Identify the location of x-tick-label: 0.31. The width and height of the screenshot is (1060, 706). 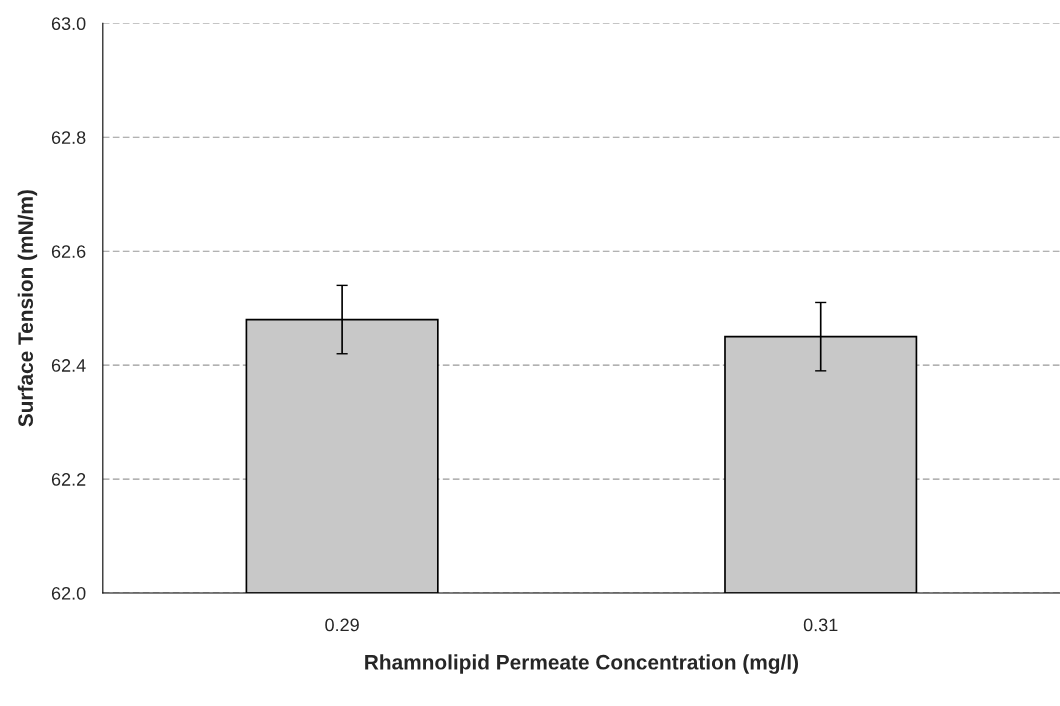
(820, 625).